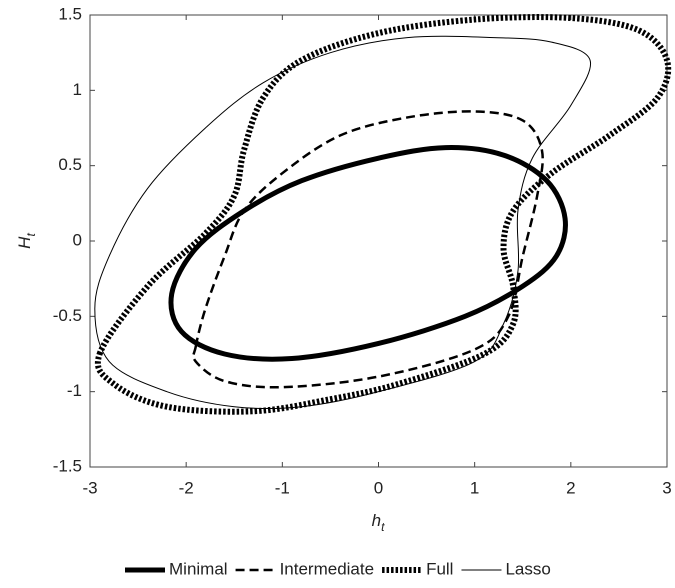  I want to click on x-axis-label: ht, so click(378, 522).